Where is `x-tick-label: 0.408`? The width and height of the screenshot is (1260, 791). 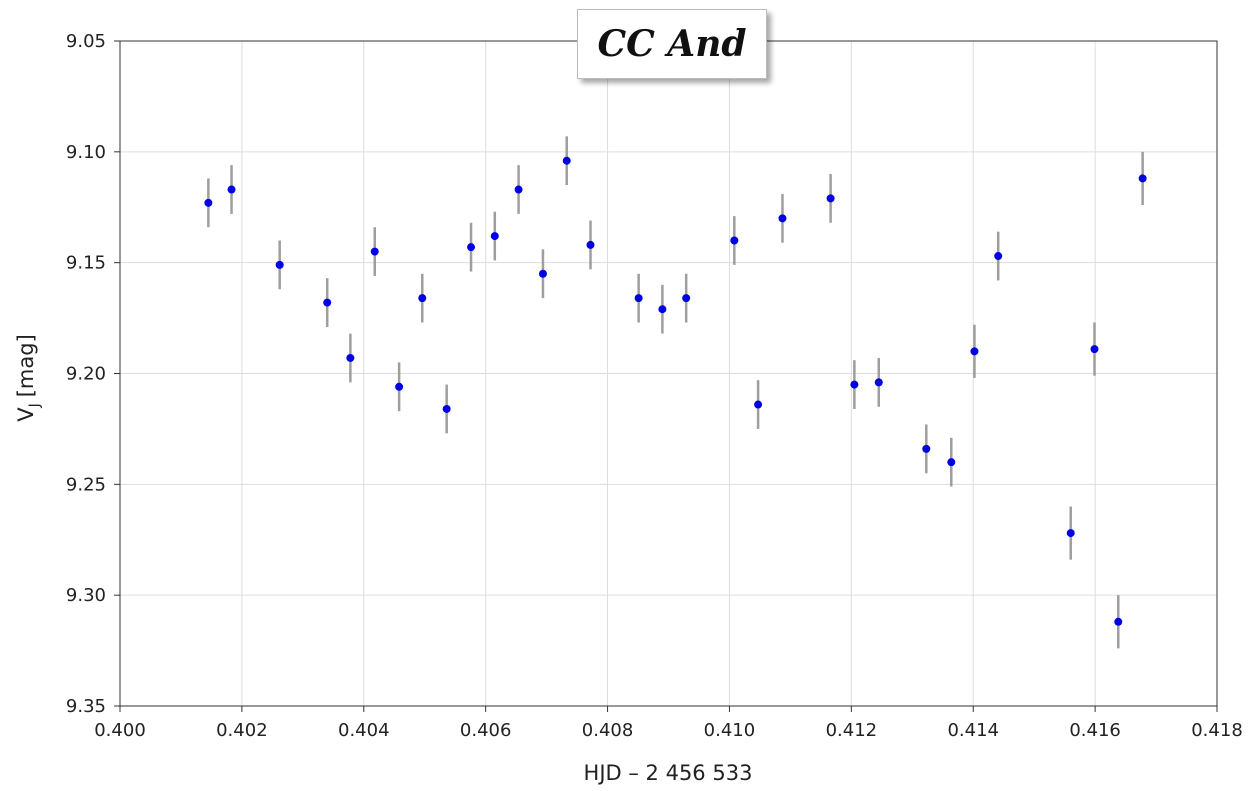 x-tick-label: 0.408 is located at coordinates (608, 730).